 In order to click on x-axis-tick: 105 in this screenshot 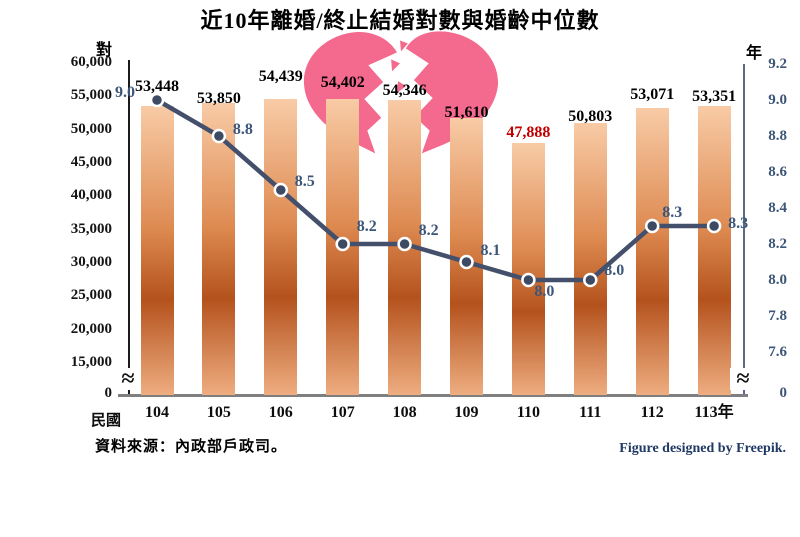, I will do `click(218, 412)`.